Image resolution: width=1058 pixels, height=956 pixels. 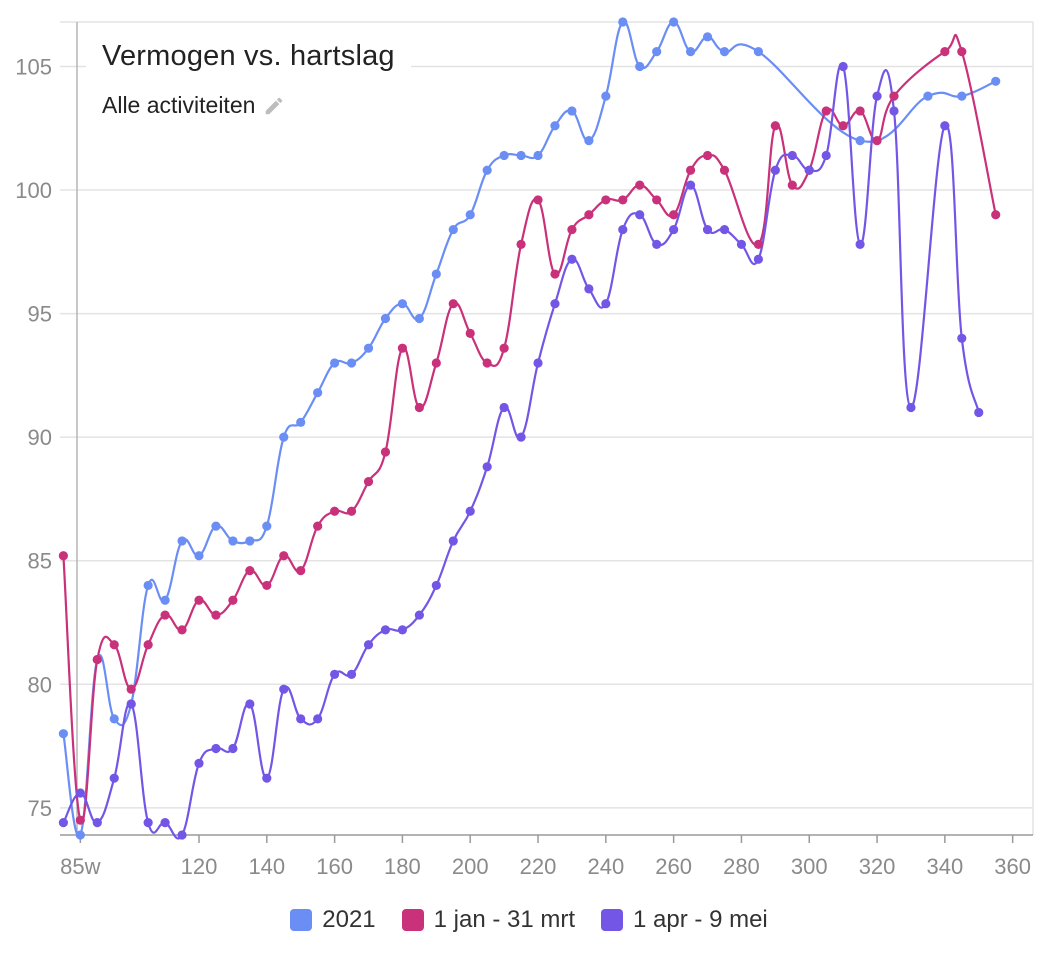 What do you see at coordinates (334, 866) in the screenshot?
I see `x-tick-label: 160` at bounding box center [334, 866].